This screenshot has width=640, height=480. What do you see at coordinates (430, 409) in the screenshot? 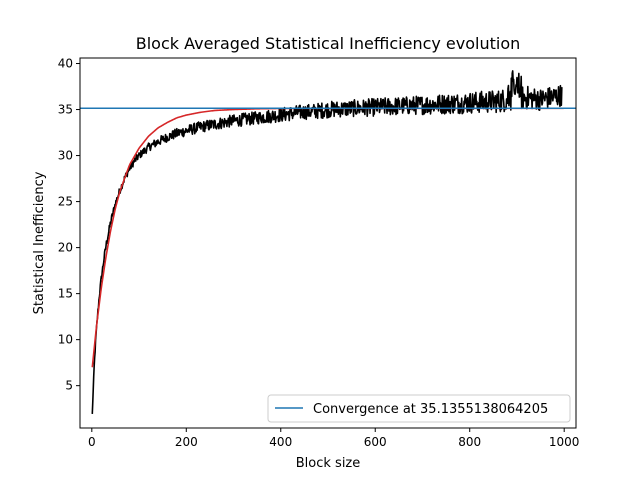
I see `legend-entry-label: Convergence at 35.1355138064205` at bounding box center [430, 409].